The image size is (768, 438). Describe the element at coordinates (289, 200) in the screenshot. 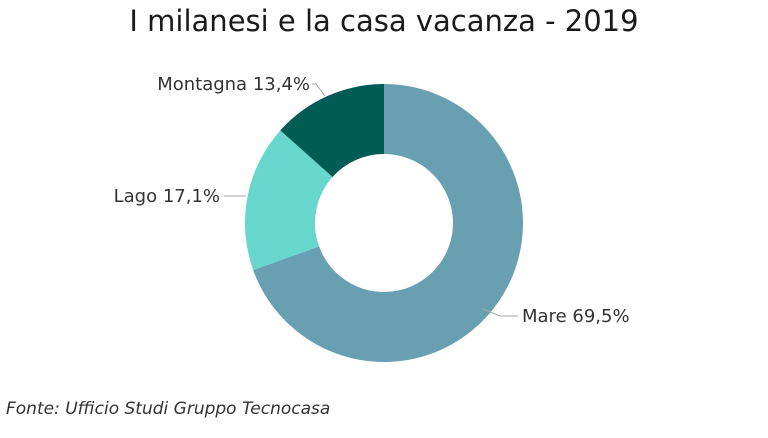

I see `slice-lago` at that location.